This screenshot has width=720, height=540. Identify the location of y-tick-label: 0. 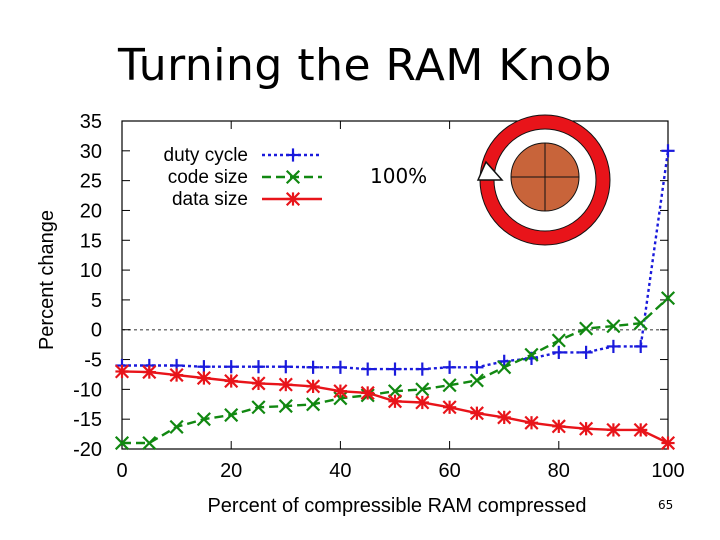
(96, 331).